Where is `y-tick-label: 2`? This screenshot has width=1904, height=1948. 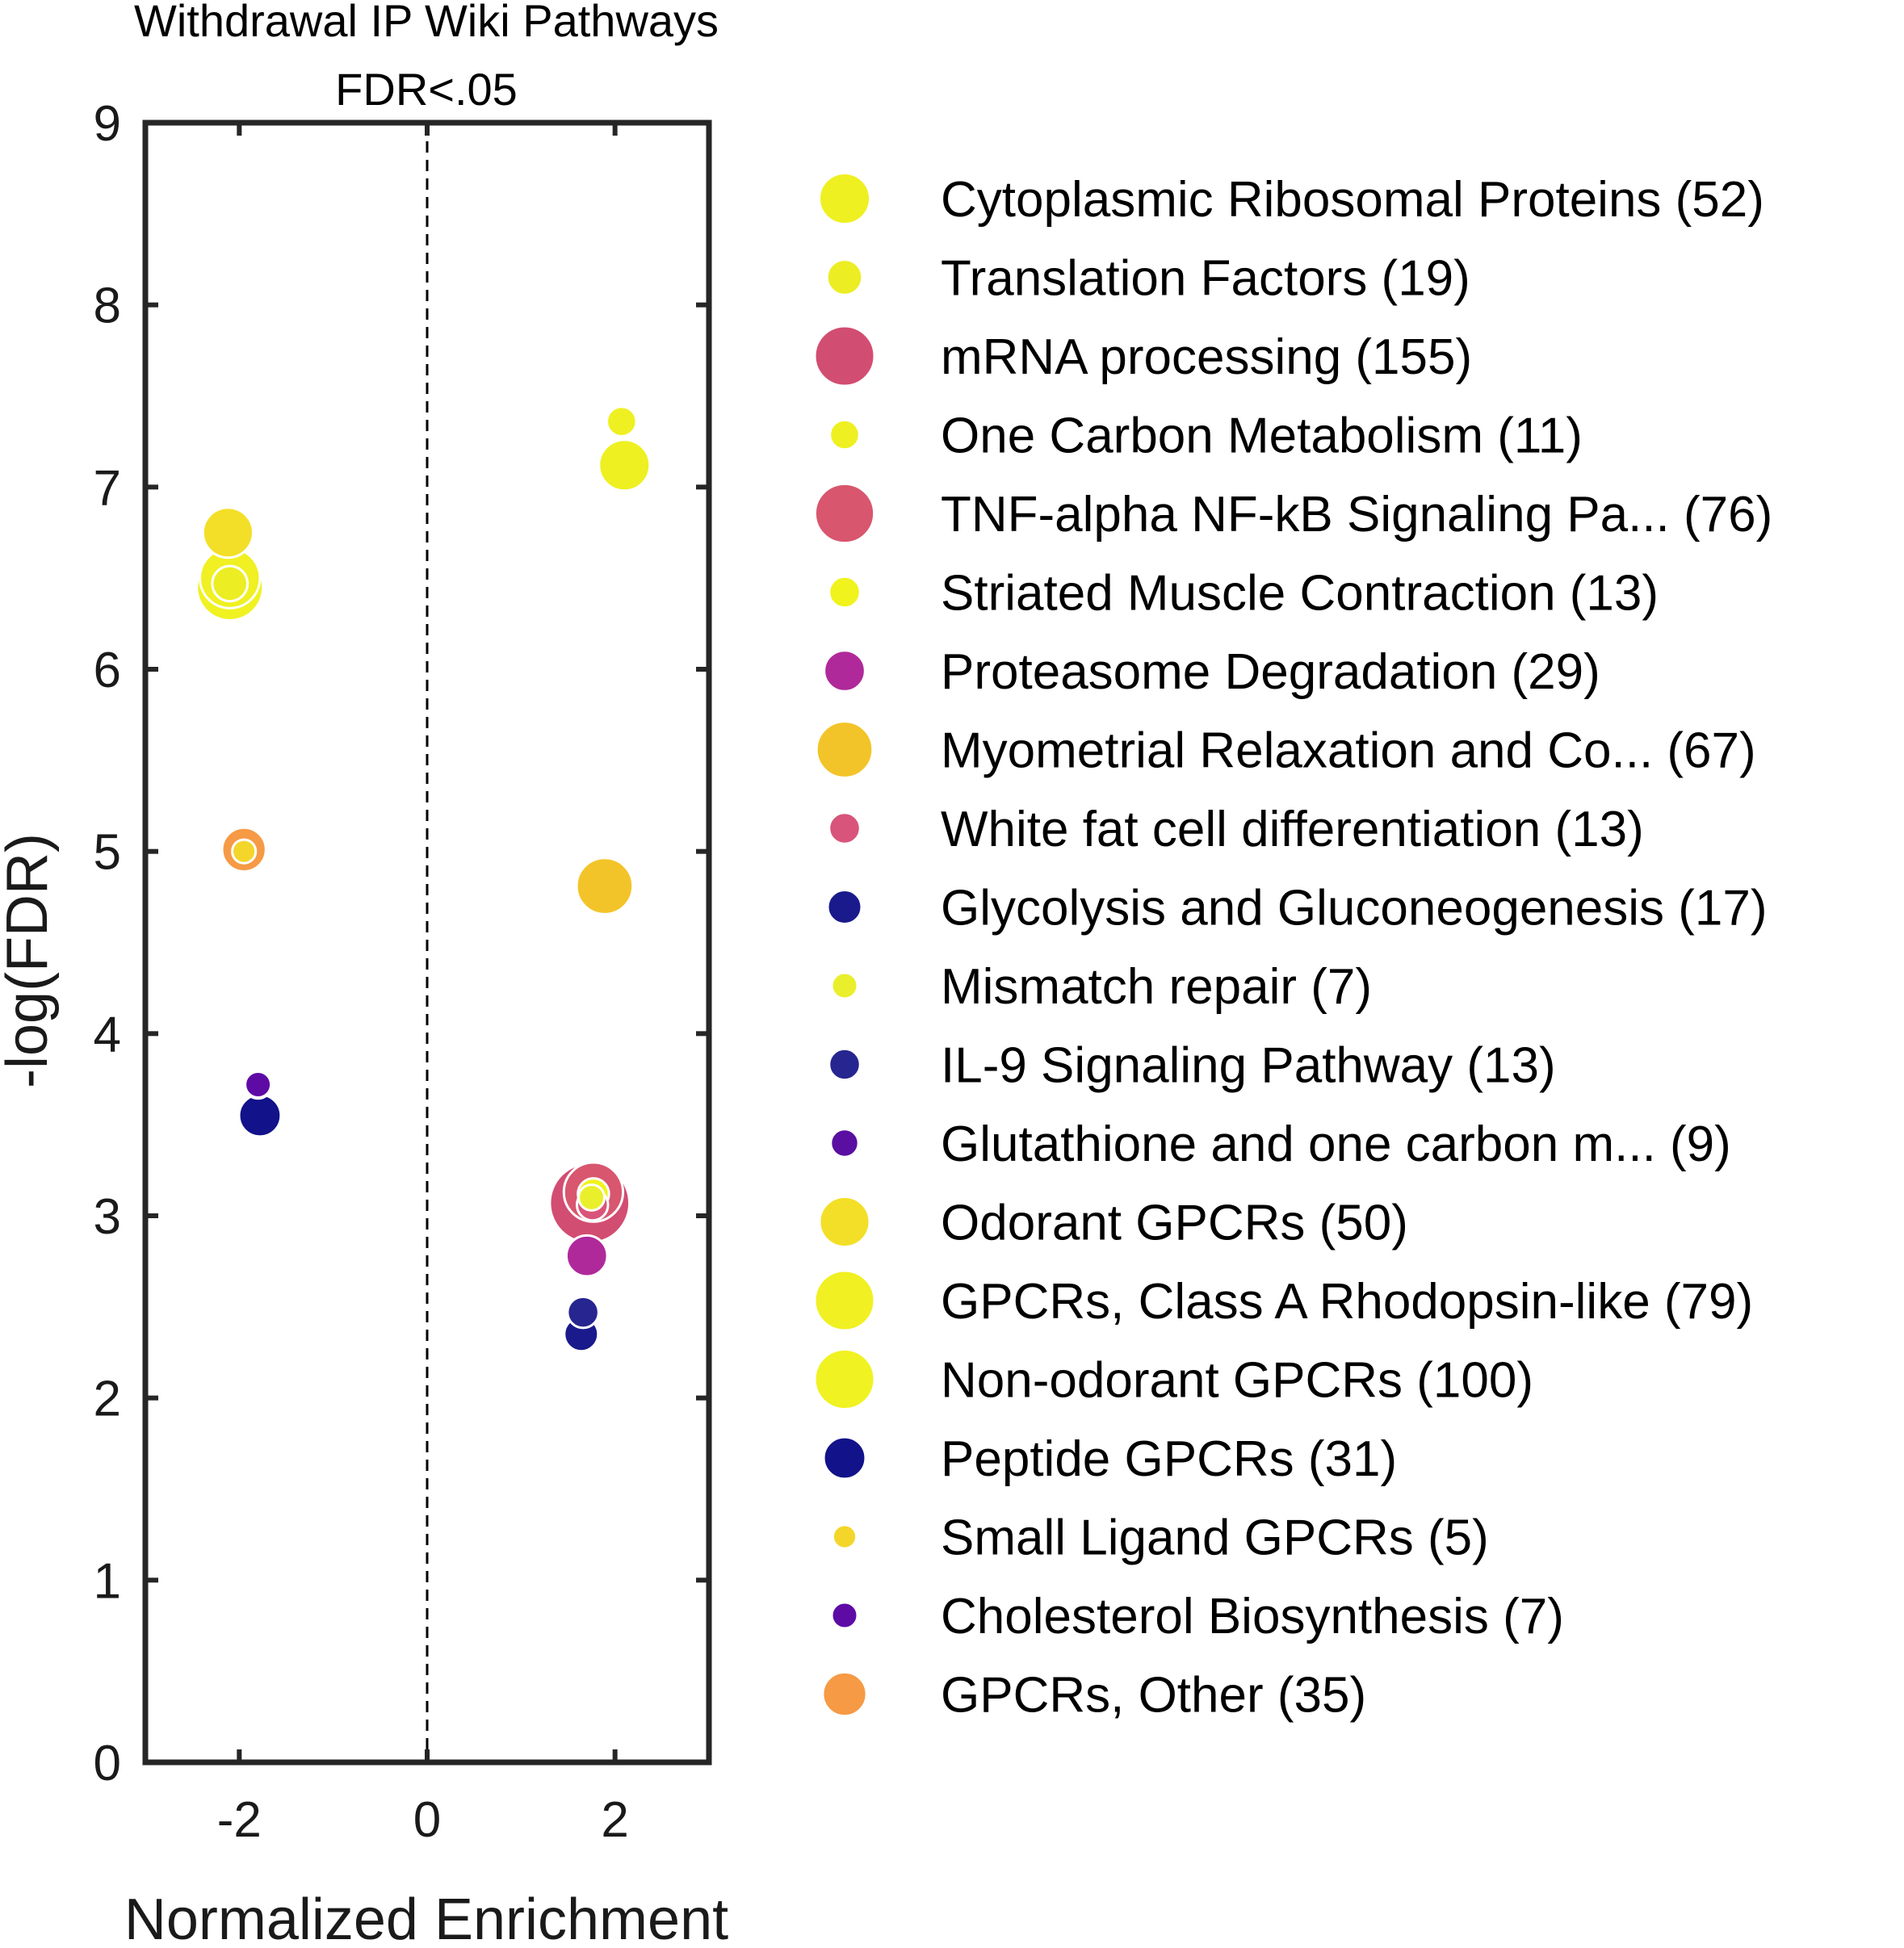
y-tick-label: 2 is located at coordinates (108, 1399).